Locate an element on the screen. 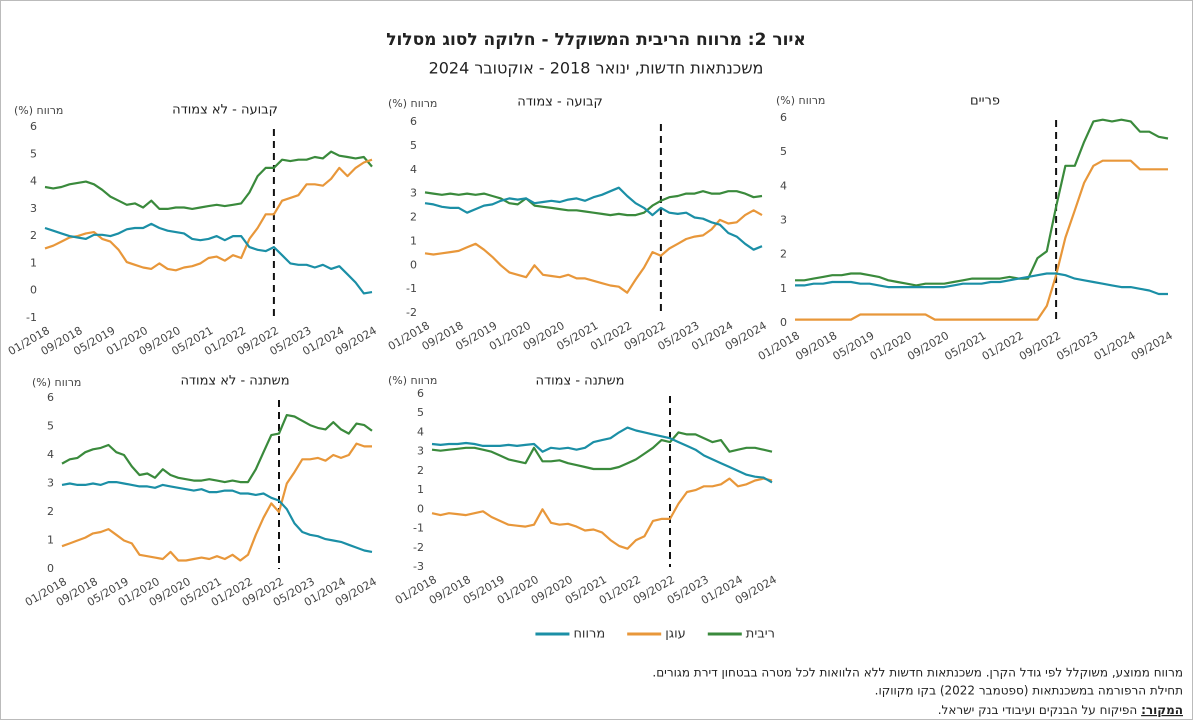 Image resolution: width=1193 pixels, height=720 pixels. chart-title: קבועה - לא צמודה is located at coordinates (225, 110).